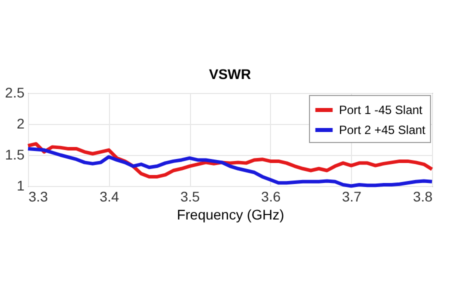 The image size is (450, 300). What do you see at coordinates (20, 186) in the screenshot?
I see `y-tick-label: 1` at bounding box center [20, 186].